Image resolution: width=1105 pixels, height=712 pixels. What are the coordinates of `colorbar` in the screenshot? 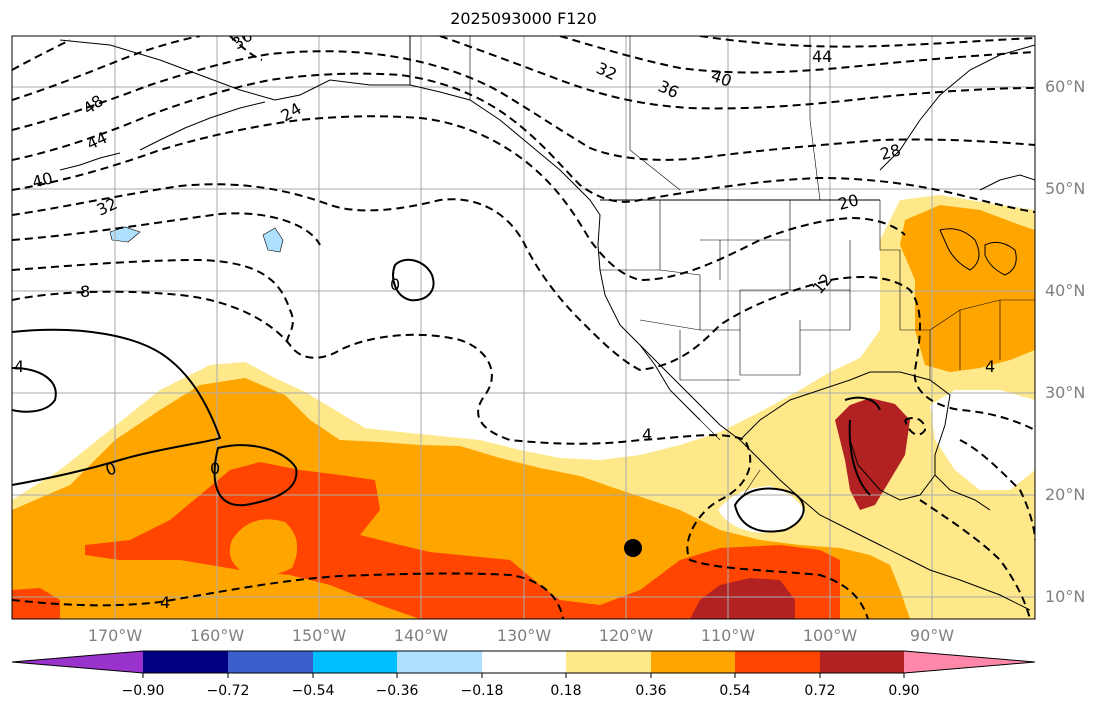 It's located at (523, 664).